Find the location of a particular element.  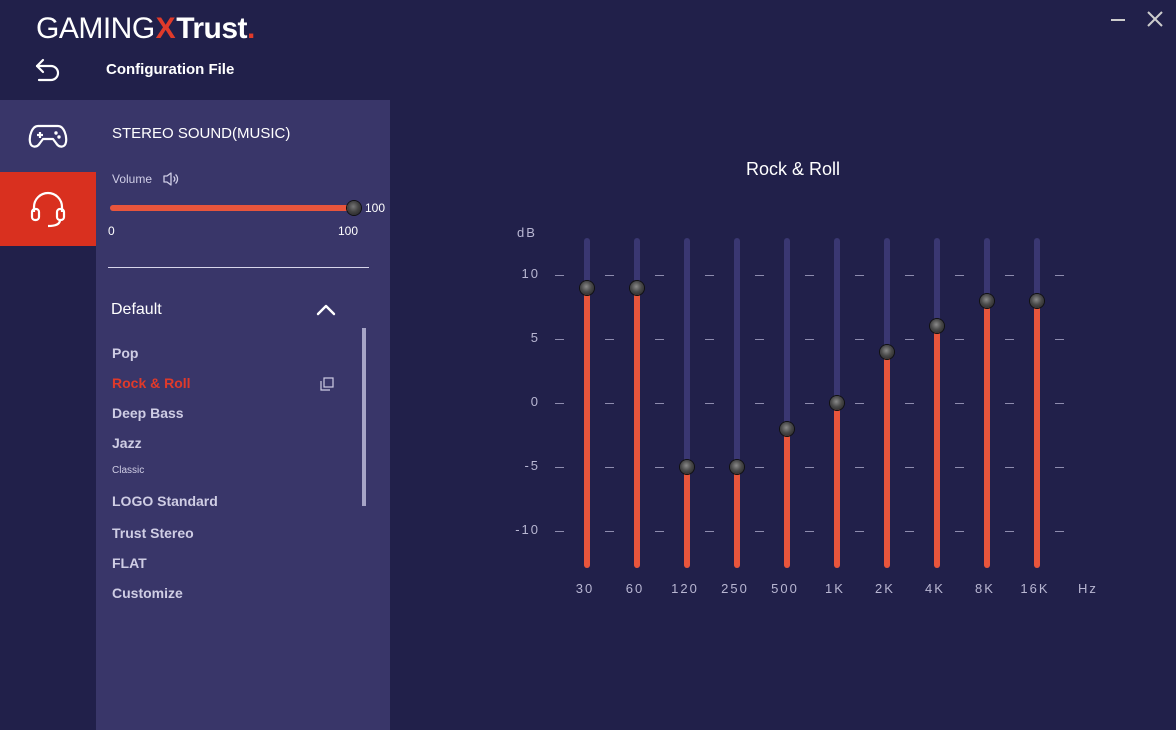

x-unit-label: Hz is located at coordinates (1088, 588).